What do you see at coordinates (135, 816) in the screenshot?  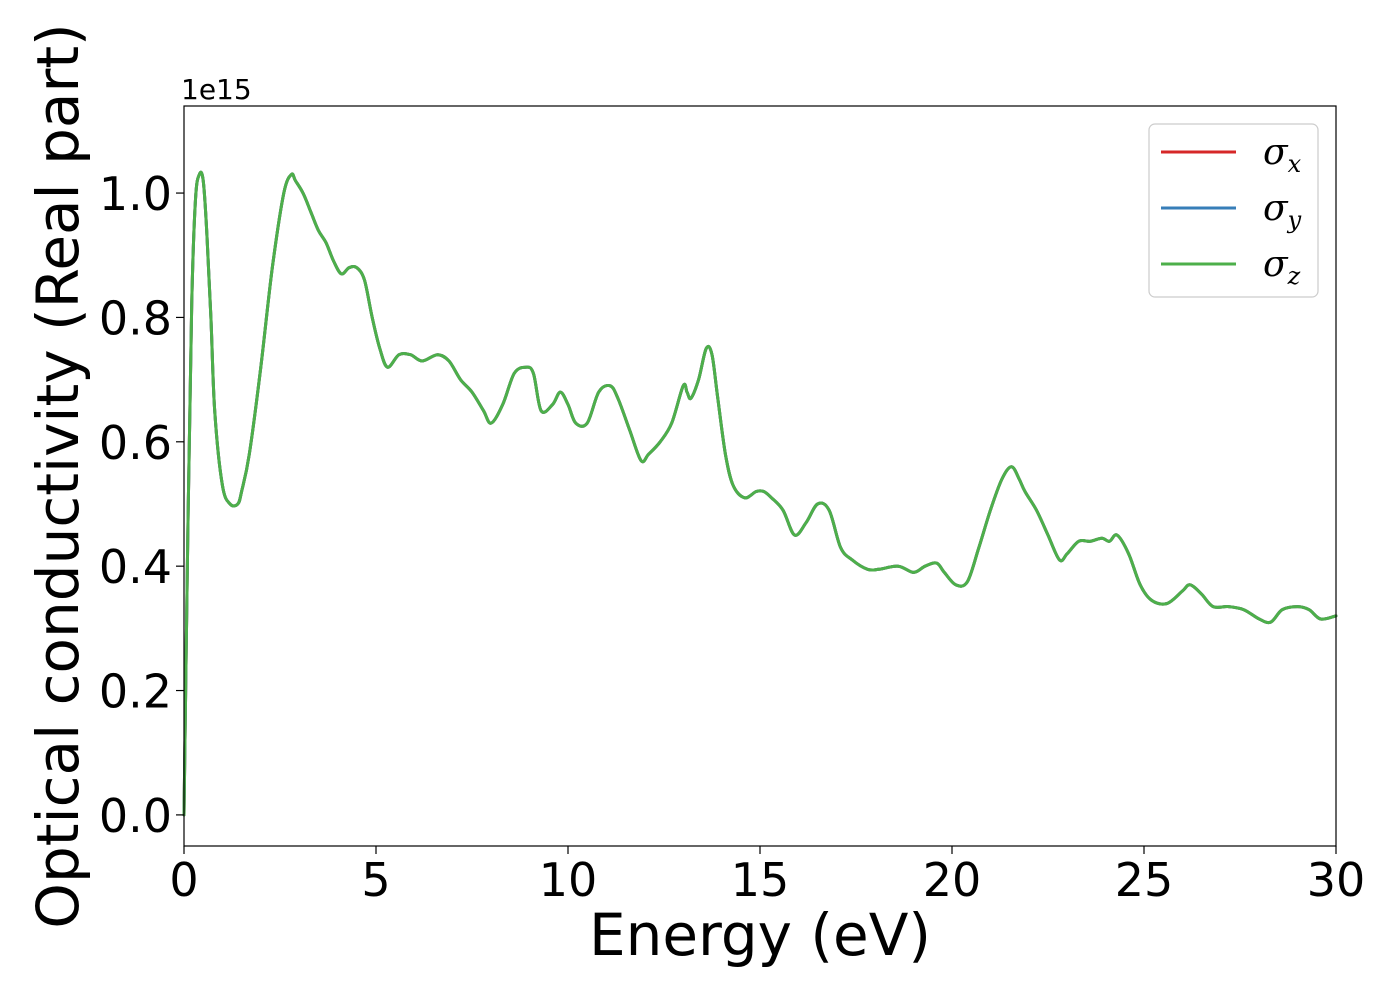 I see `y-tick-label: 0.0` at bounding box center [135, 816].